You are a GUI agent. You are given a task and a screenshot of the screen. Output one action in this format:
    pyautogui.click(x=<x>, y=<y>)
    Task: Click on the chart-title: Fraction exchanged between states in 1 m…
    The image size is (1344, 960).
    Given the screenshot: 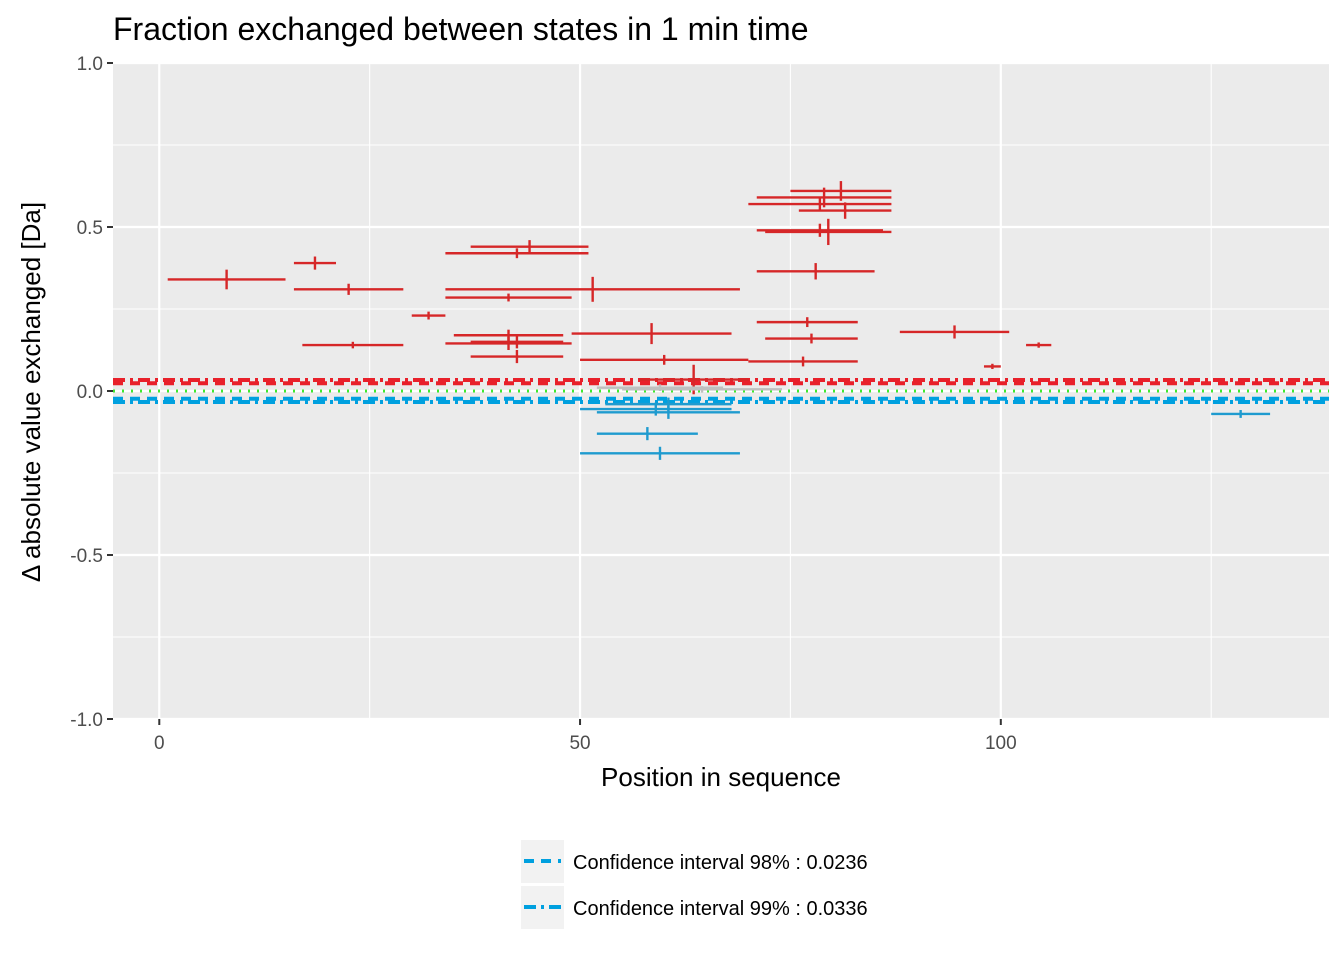 What is the action you would take?
    pyautogui.click(x=460, y=29)
    